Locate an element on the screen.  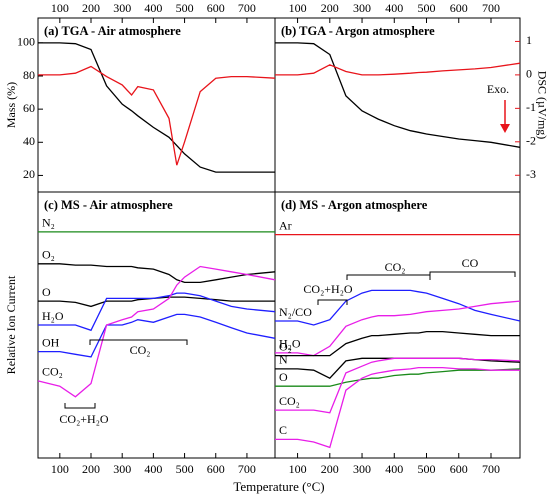
y2-tick-label: -2 is located at coordinates (531, 141).